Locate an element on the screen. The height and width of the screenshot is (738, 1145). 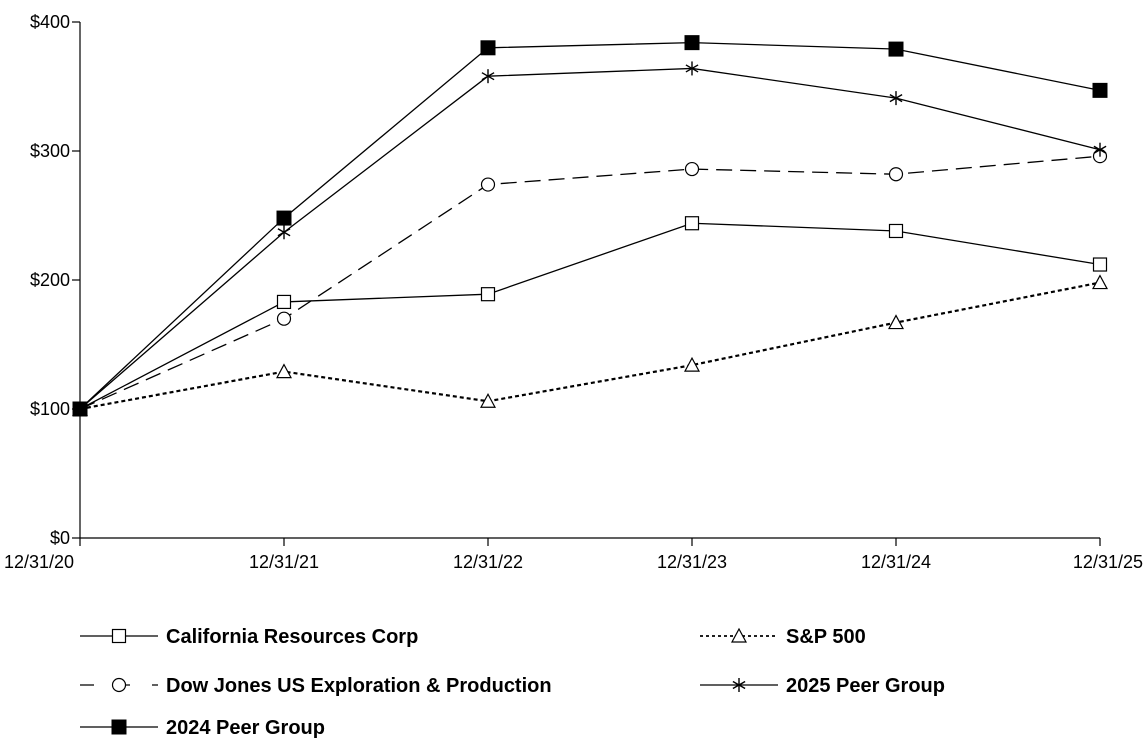
y-tick-label: $300 is located at coordinates (50, 151).